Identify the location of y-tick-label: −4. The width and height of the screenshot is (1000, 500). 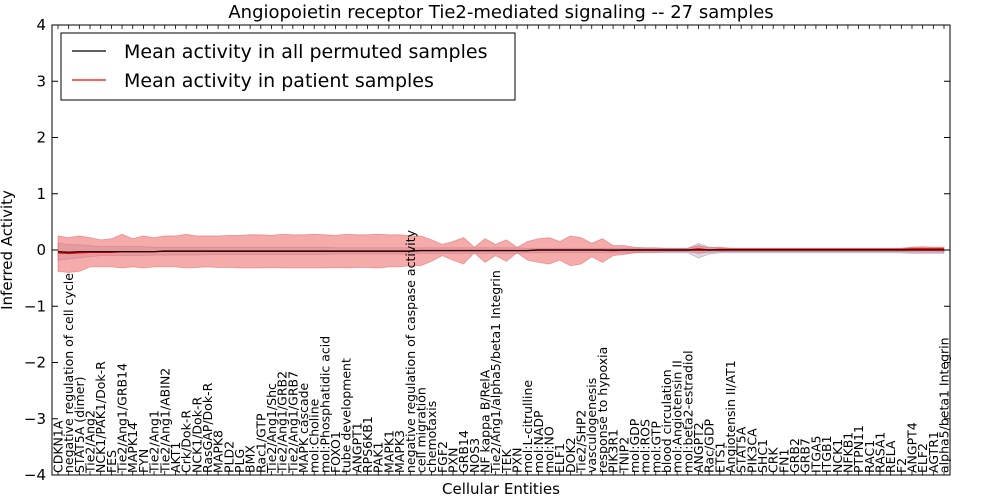
(35, 475).